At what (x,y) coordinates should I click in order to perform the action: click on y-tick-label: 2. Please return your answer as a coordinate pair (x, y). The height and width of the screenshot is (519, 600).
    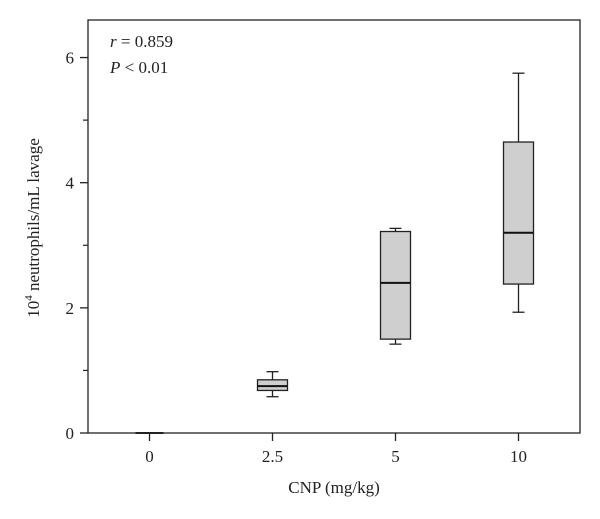
    Looking at the image, I should click on (70, 308).